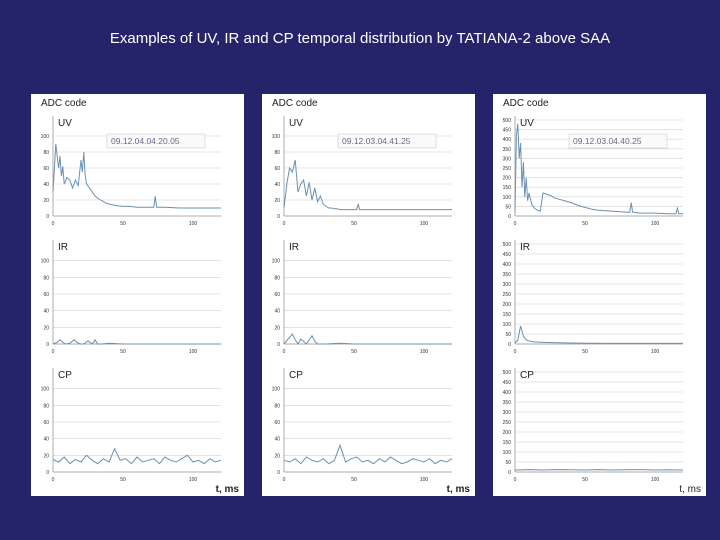 The height and width of the screenshot is (540, 720). I want to click on timestamp-label: 09.12.04.04.20.05, so click(145, 141).